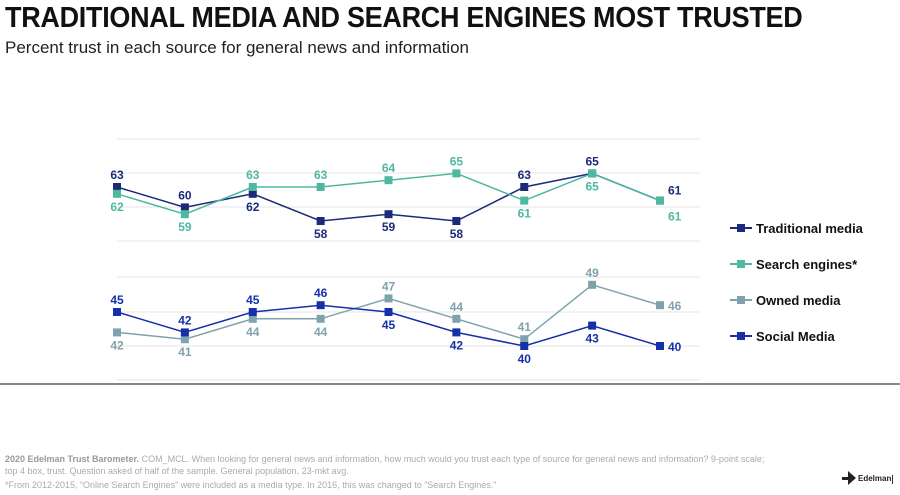 The width and height of the screenshot is (900, 495). I want to click on legend-label: Owned media, so click(798, 300).